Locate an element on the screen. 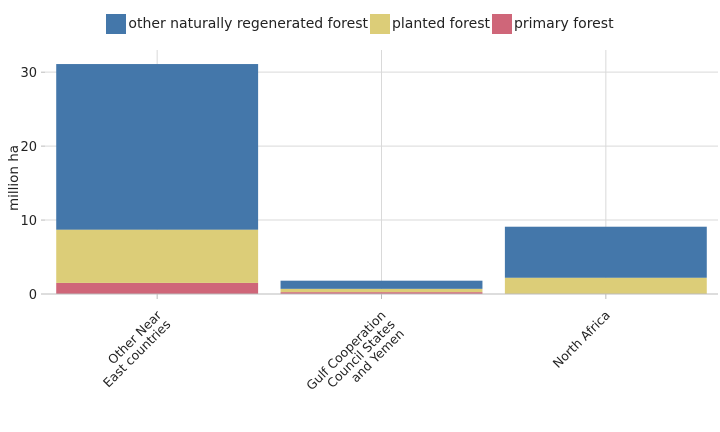 The width and height of the screenshot is (720, 432). legend-swatch-planted-forest is located at coordinates (379, 24).